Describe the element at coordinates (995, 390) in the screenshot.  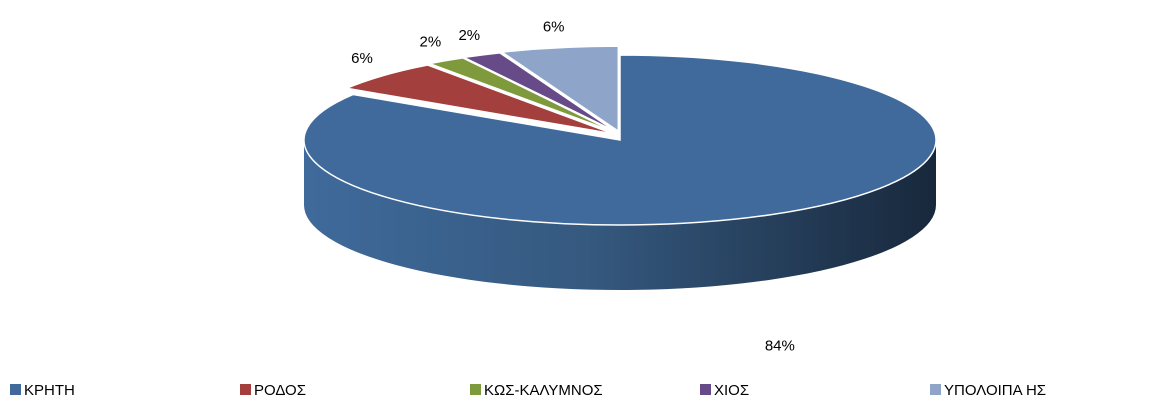
I see `legend-label: ΥΠΟΛΟΙΠΑ ΗΣ` at that location.